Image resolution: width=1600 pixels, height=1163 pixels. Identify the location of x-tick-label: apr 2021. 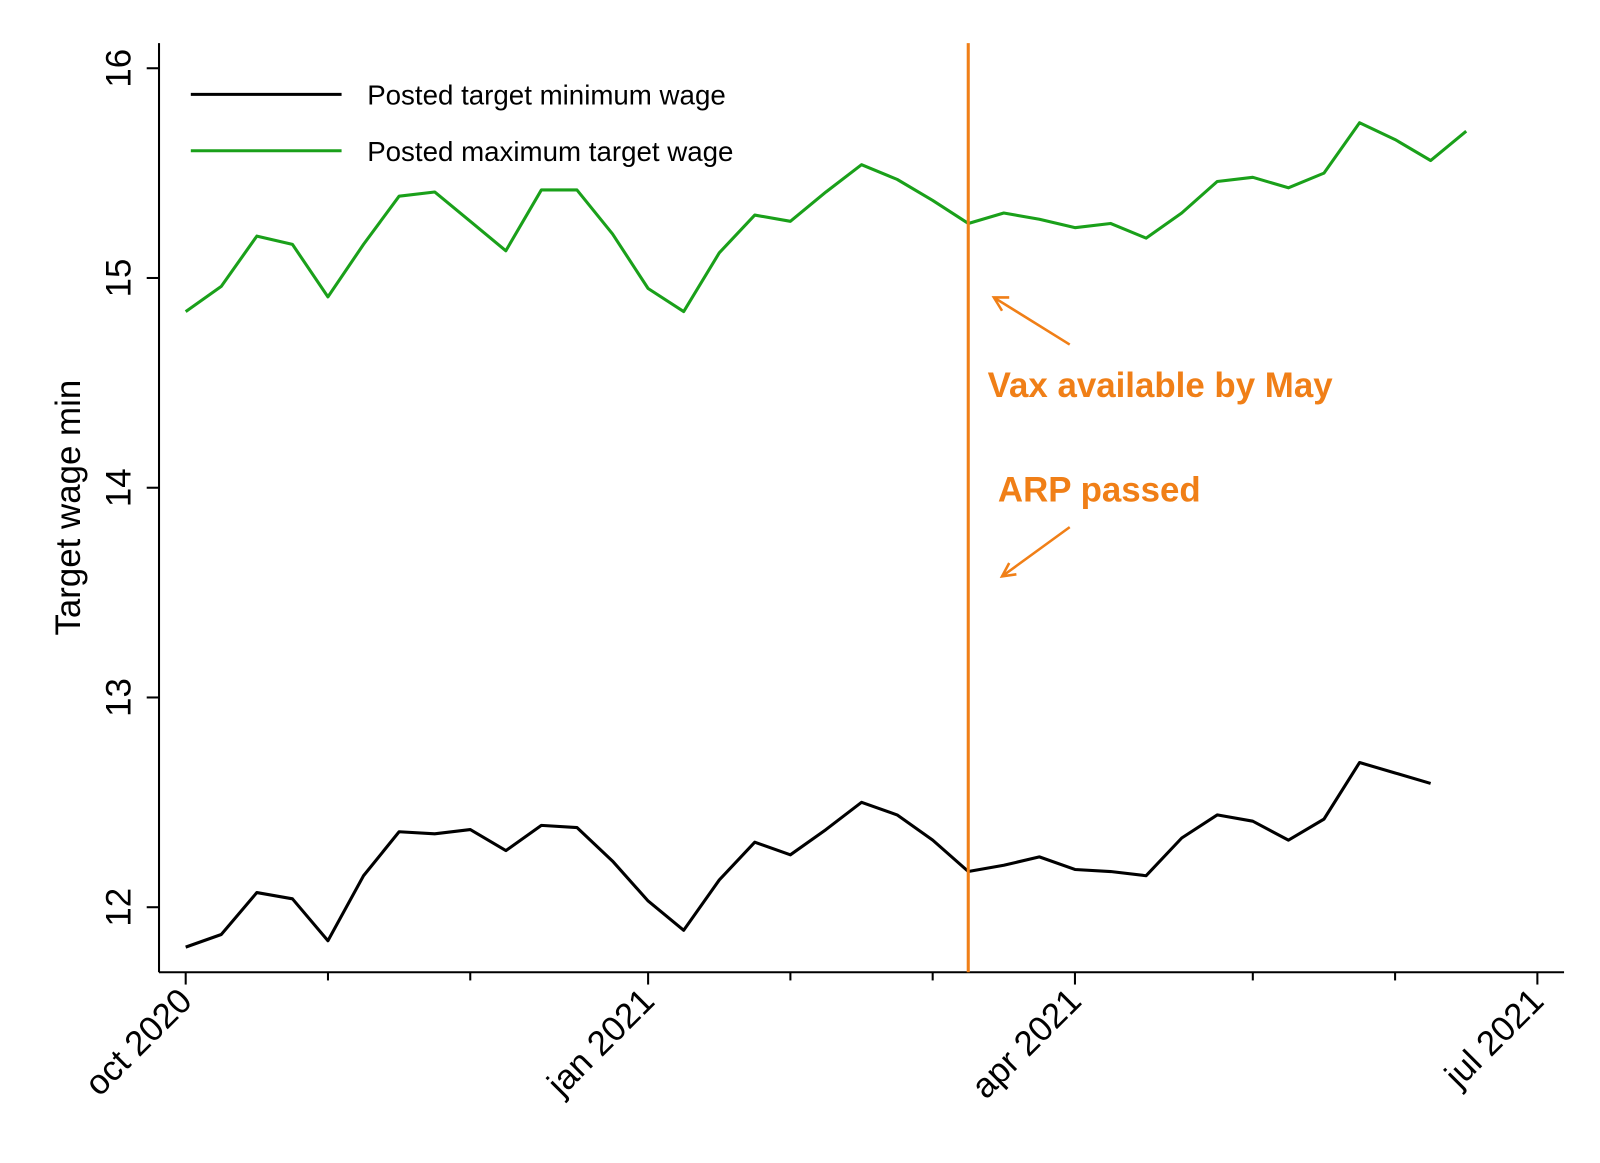
(1026, 1043).